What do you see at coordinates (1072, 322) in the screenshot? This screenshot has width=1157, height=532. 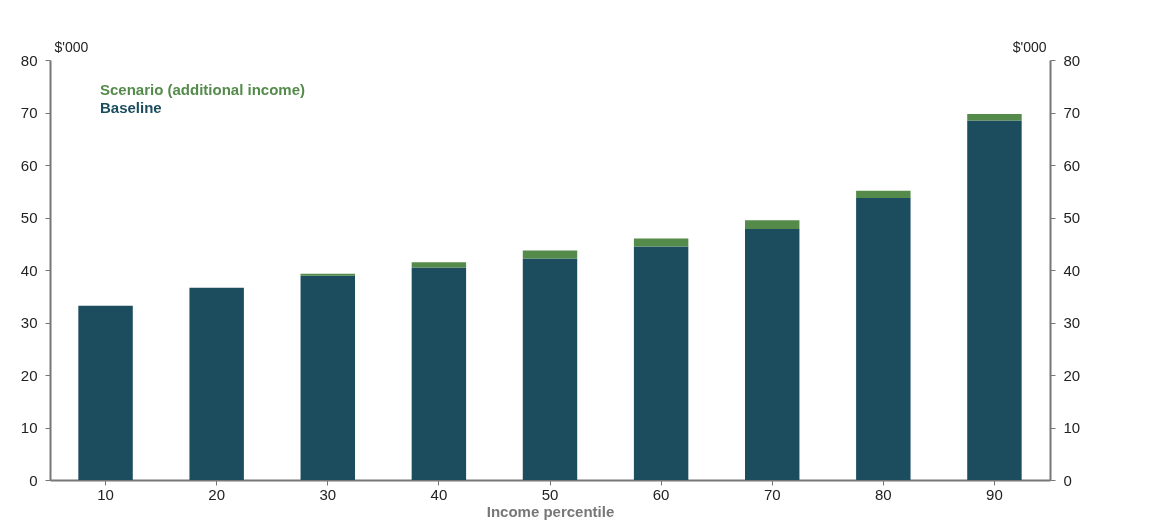 I see `y2-tick-label: 30` at bounding box center [1072, 322].